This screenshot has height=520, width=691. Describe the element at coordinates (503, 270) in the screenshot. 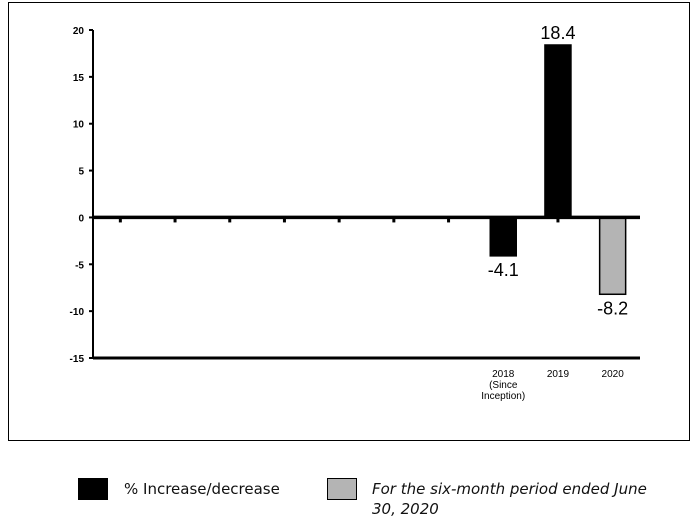

I see `bar-data-label: -4.1` at that location.